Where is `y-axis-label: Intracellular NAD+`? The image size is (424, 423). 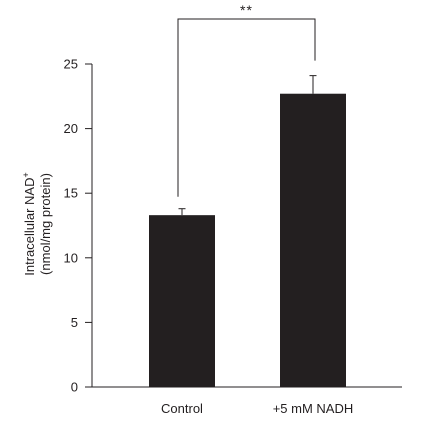 y-axis-label: Intracellular NAD+ is located at coordinates (29, 224).